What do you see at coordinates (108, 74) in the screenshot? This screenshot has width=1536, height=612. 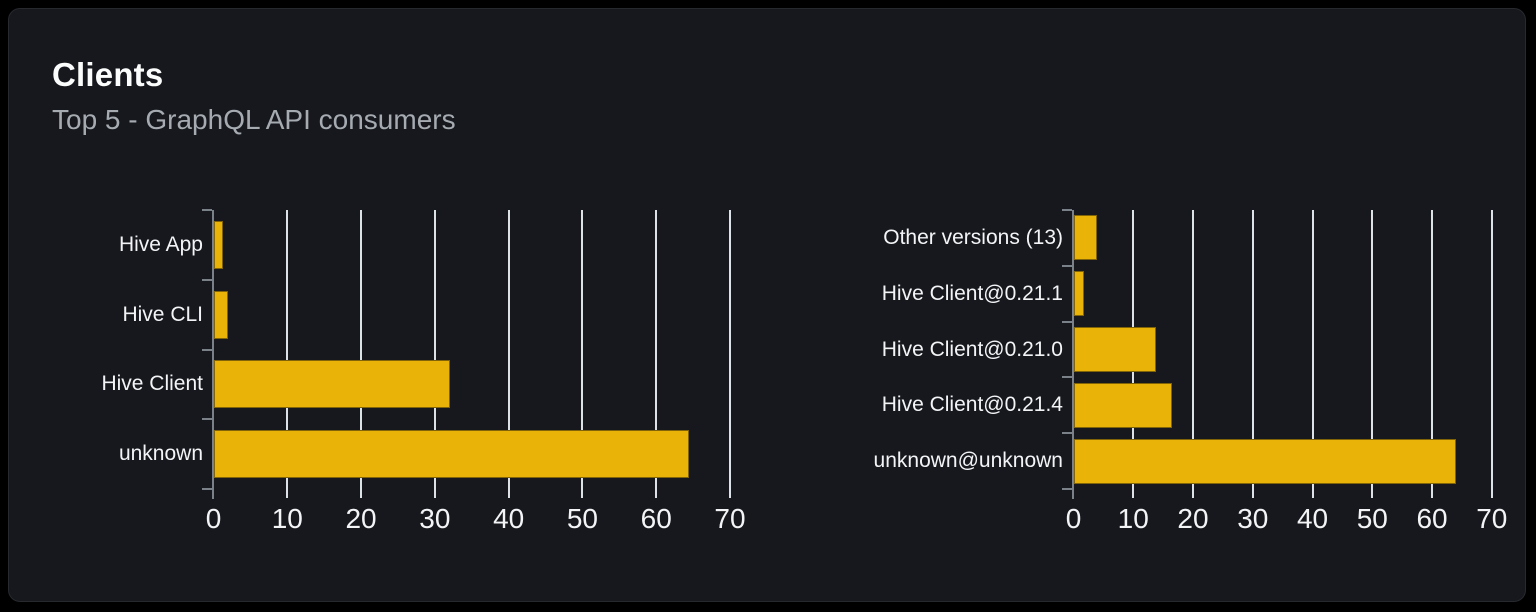 I see `card-title: Clients` at bounding box center [108, 74].